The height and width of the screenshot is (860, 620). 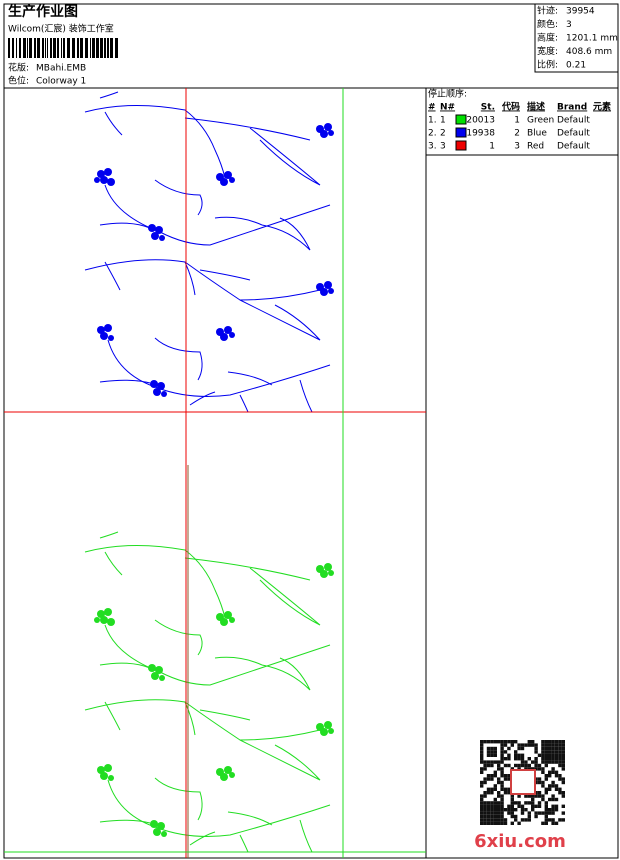 What do you see at coordinates (447, 94) in the screenshot?
I see `sequence-title: 停止顺序:` at bounding box center [447, 94].